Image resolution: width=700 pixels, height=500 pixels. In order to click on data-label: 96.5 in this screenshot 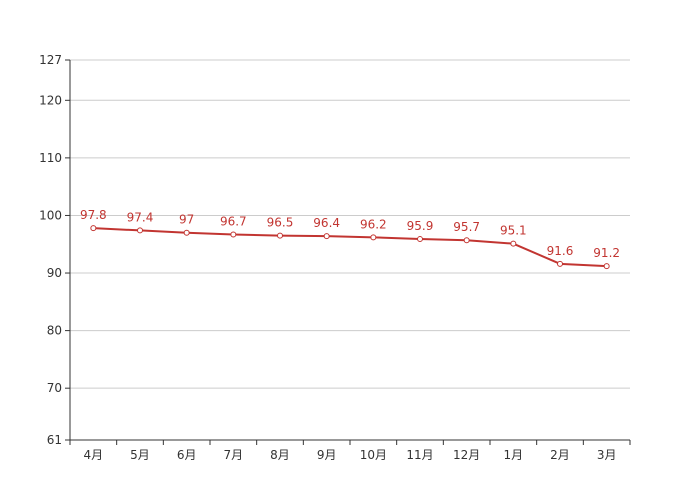, I will do `click(280, 223)`.